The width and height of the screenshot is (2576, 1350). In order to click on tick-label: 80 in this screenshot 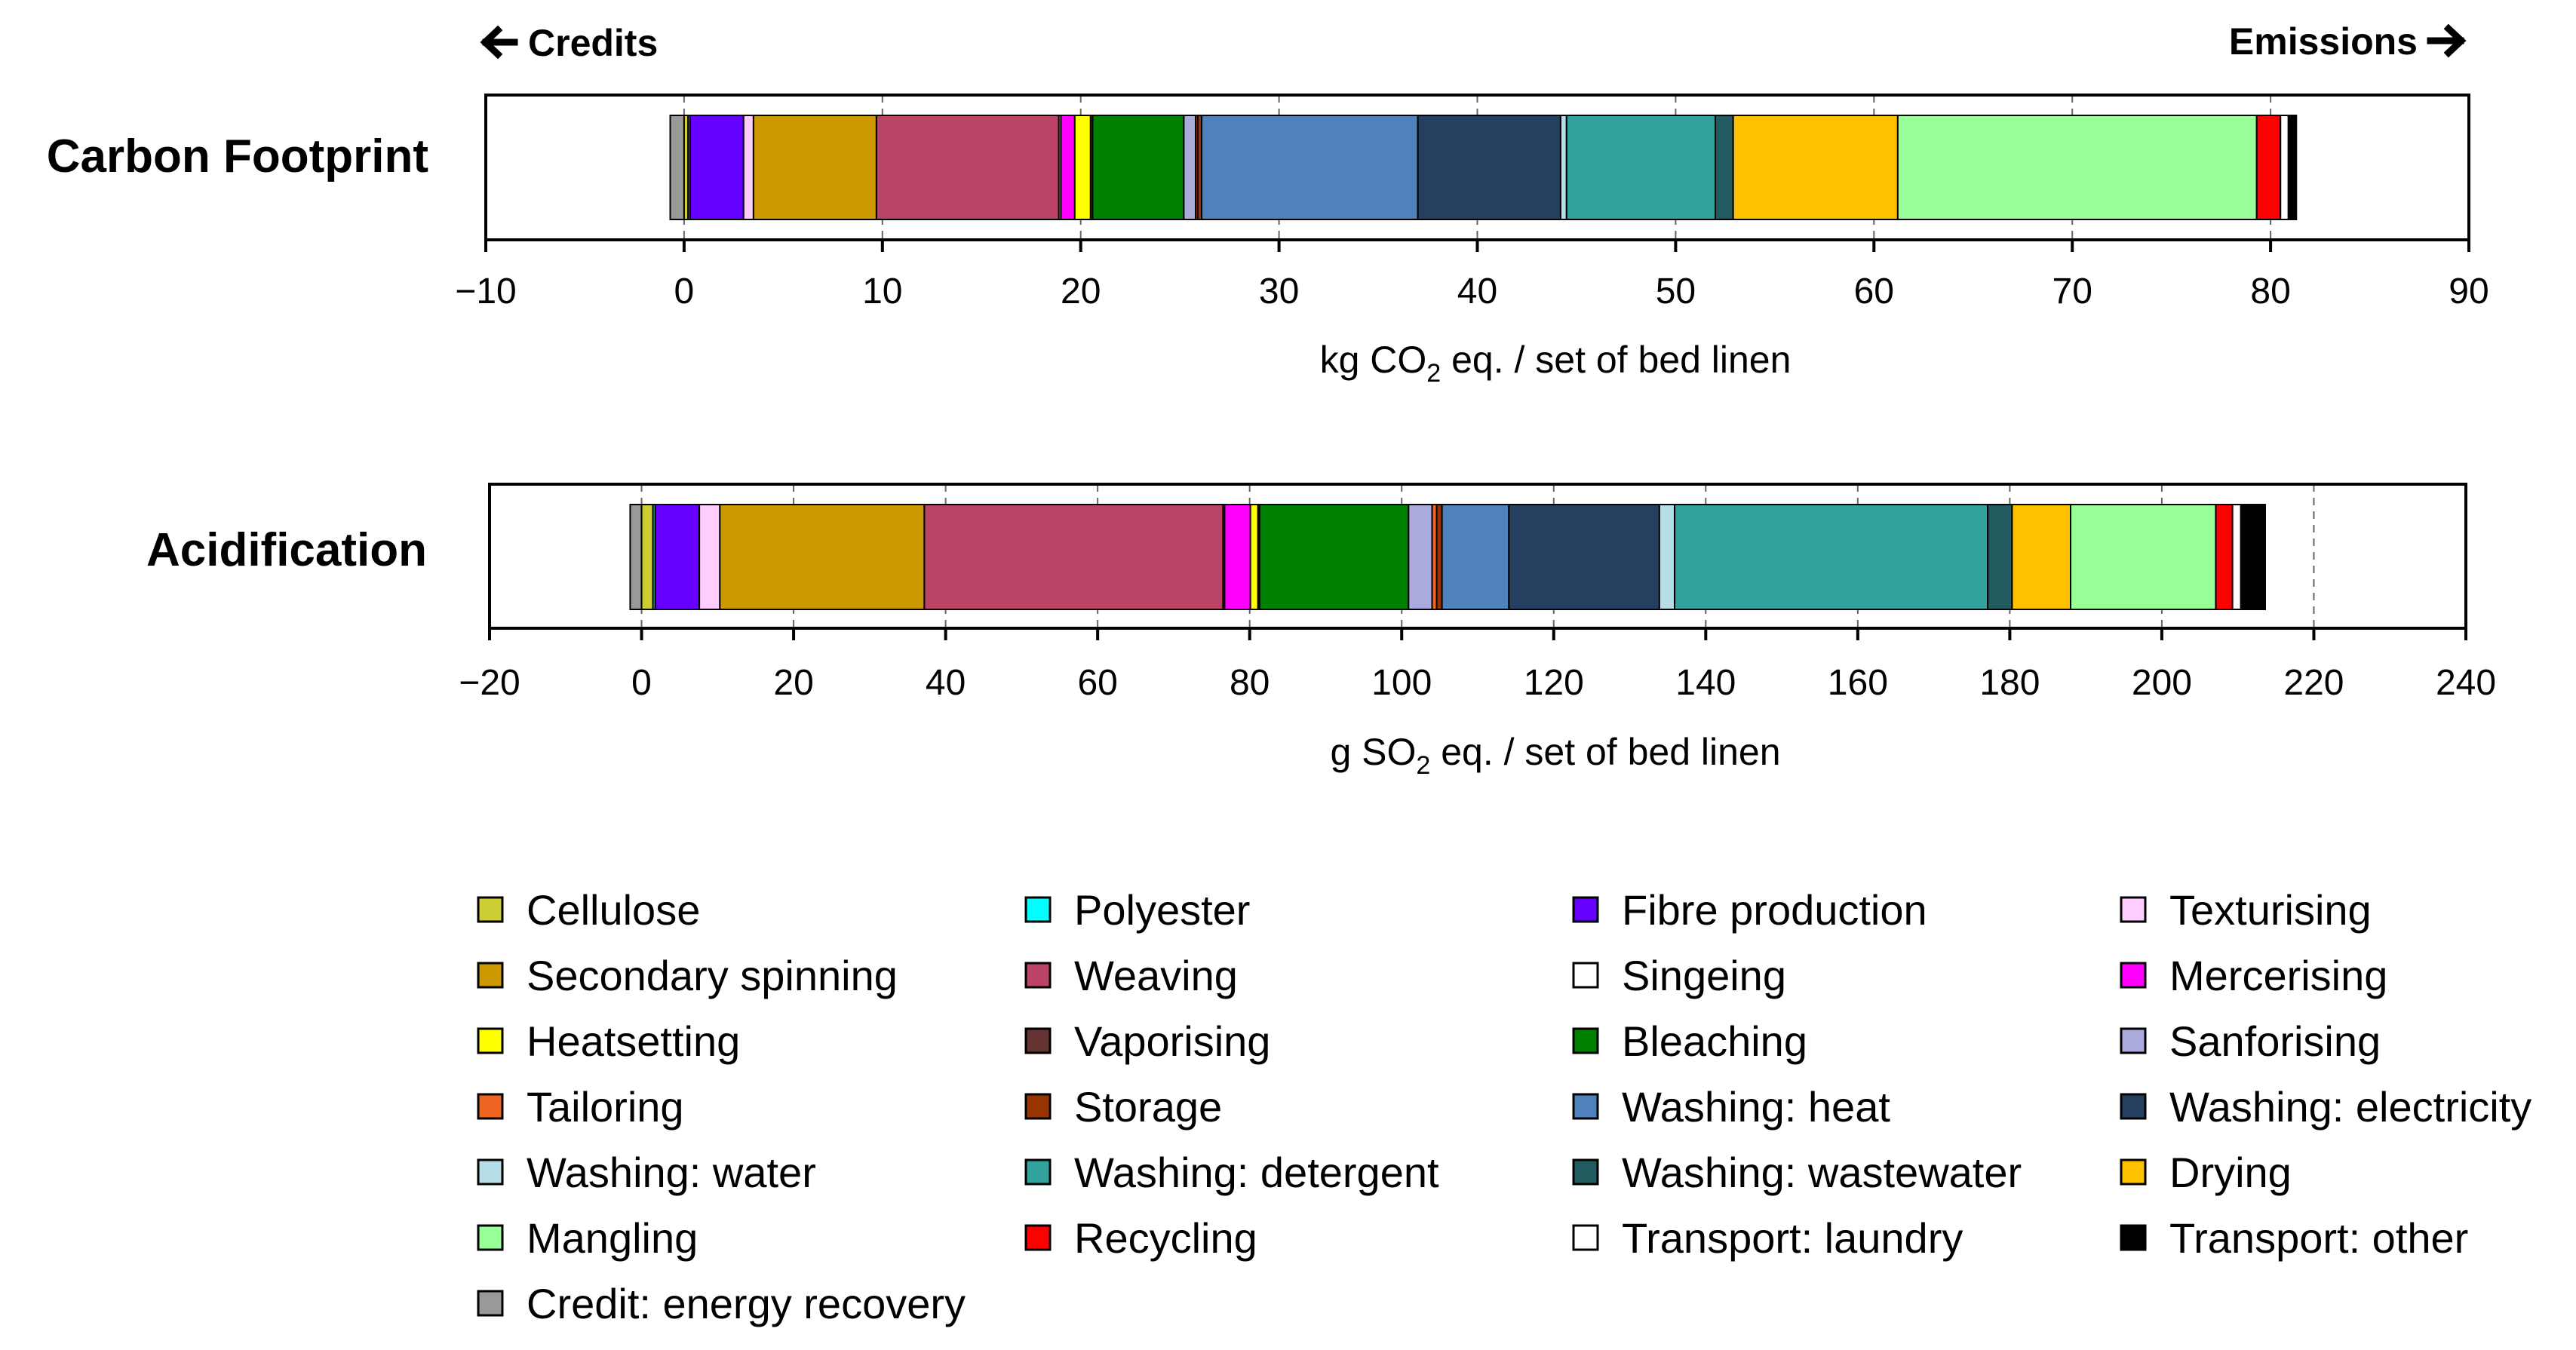, I will do `click(1250, 683)`.